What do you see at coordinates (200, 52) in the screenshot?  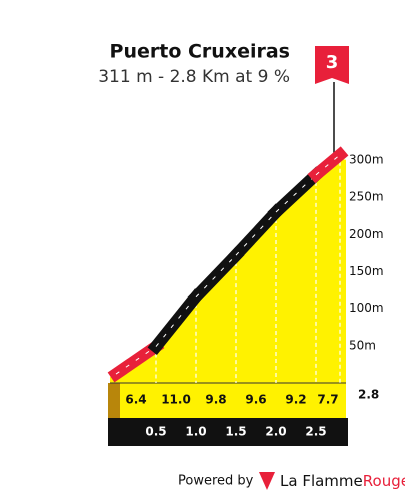 I see `chart-title: Puerto Cruxeiras` at bounding box center [200, 52].